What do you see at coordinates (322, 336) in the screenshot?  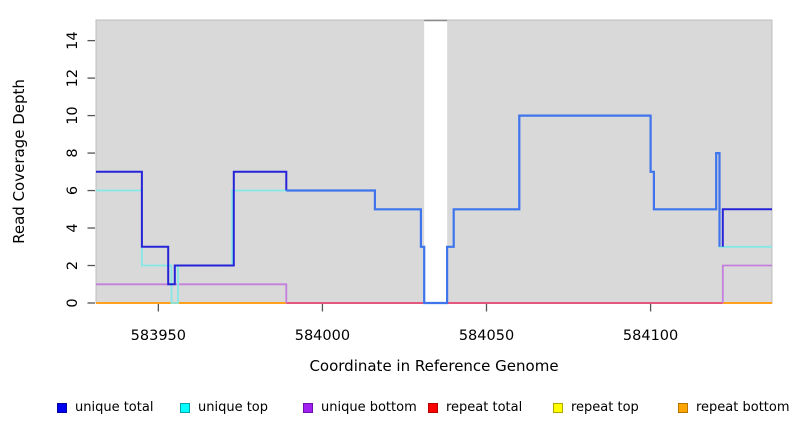 I see `x-tick-label: 584000` at bounding box center [322, 336].